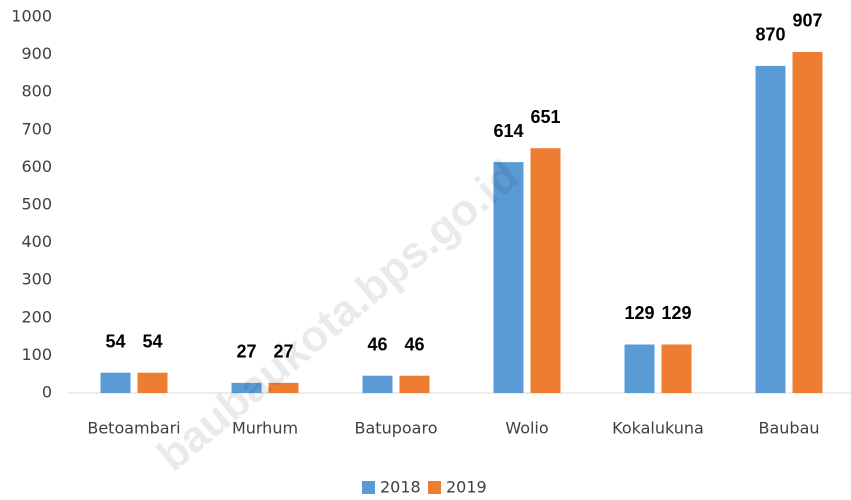  What do you see at coordinates (788, 428) in the screenshot?
I see `x-tick-label: Baubau` at bounding box center [788, 428].